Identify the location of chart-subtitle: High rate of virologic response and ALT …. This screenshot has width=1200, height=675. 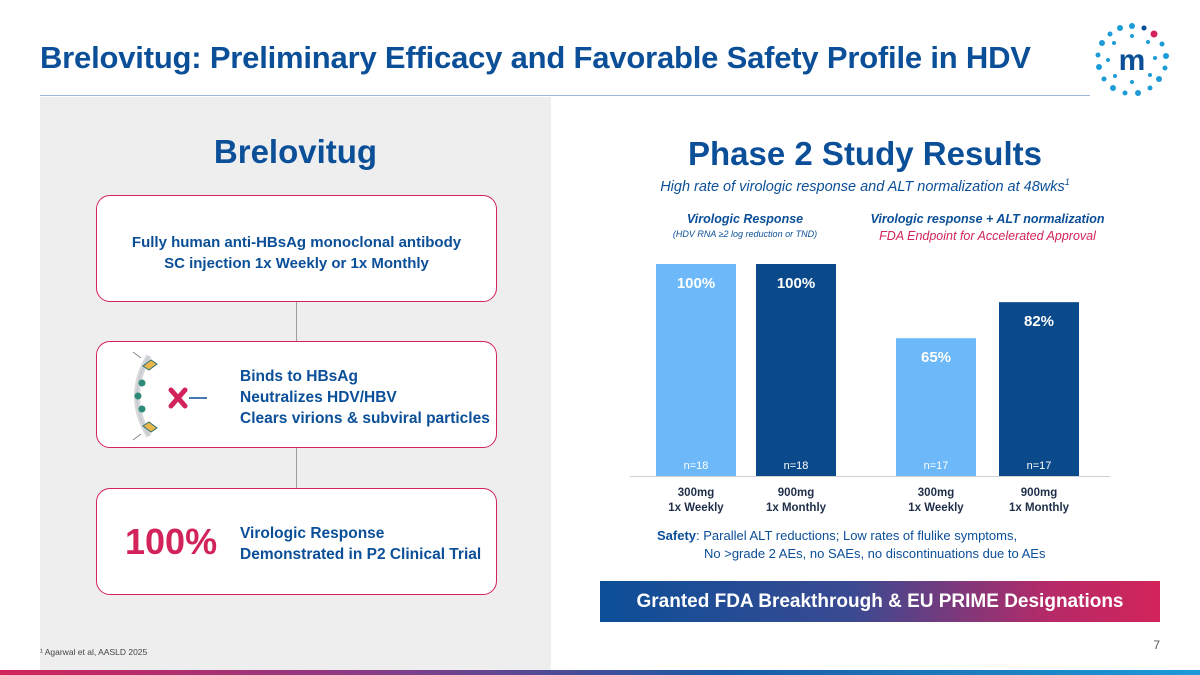
(865, 186).